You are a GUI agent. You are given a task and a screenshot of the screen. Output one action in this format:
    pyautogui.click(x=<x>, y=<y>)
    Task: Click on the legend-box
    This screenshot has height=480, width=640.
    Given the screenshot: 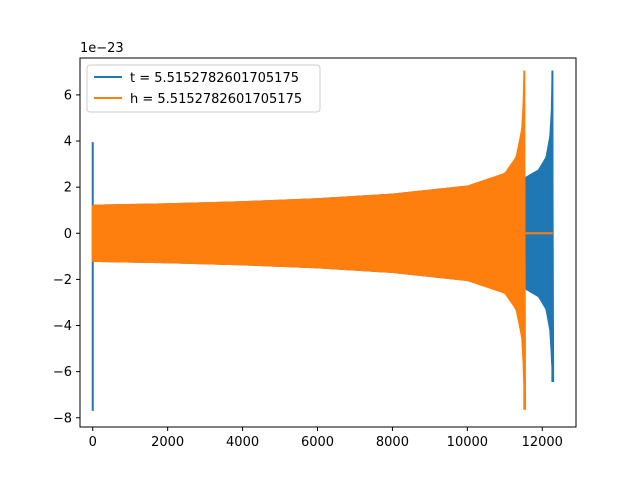 What is the action you would take?
    pyautogui.click(x=203, y=88)
    